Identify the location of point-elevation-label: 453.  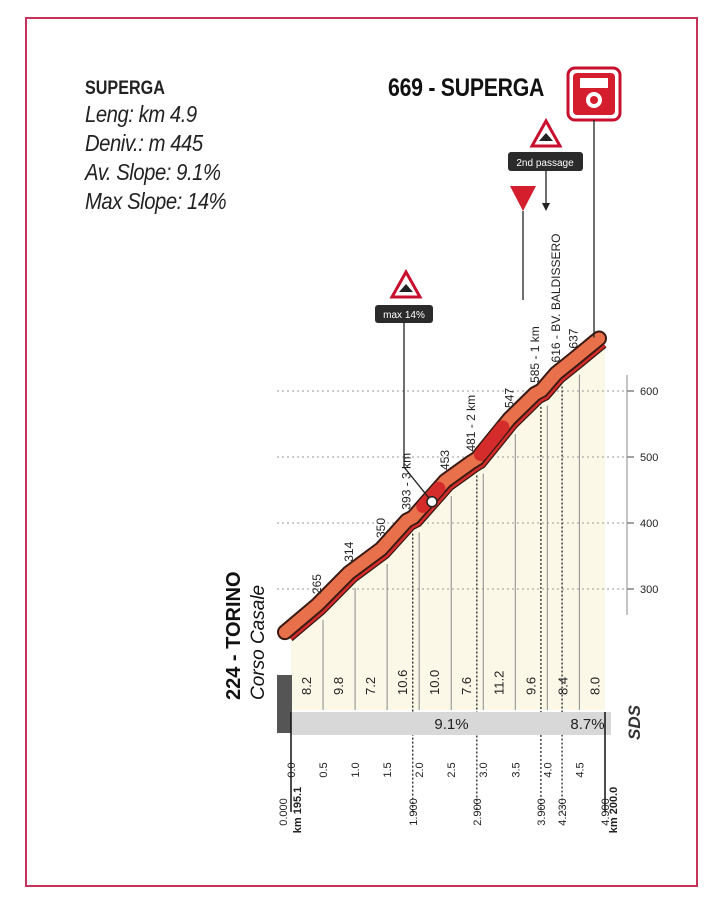
(445, 460).